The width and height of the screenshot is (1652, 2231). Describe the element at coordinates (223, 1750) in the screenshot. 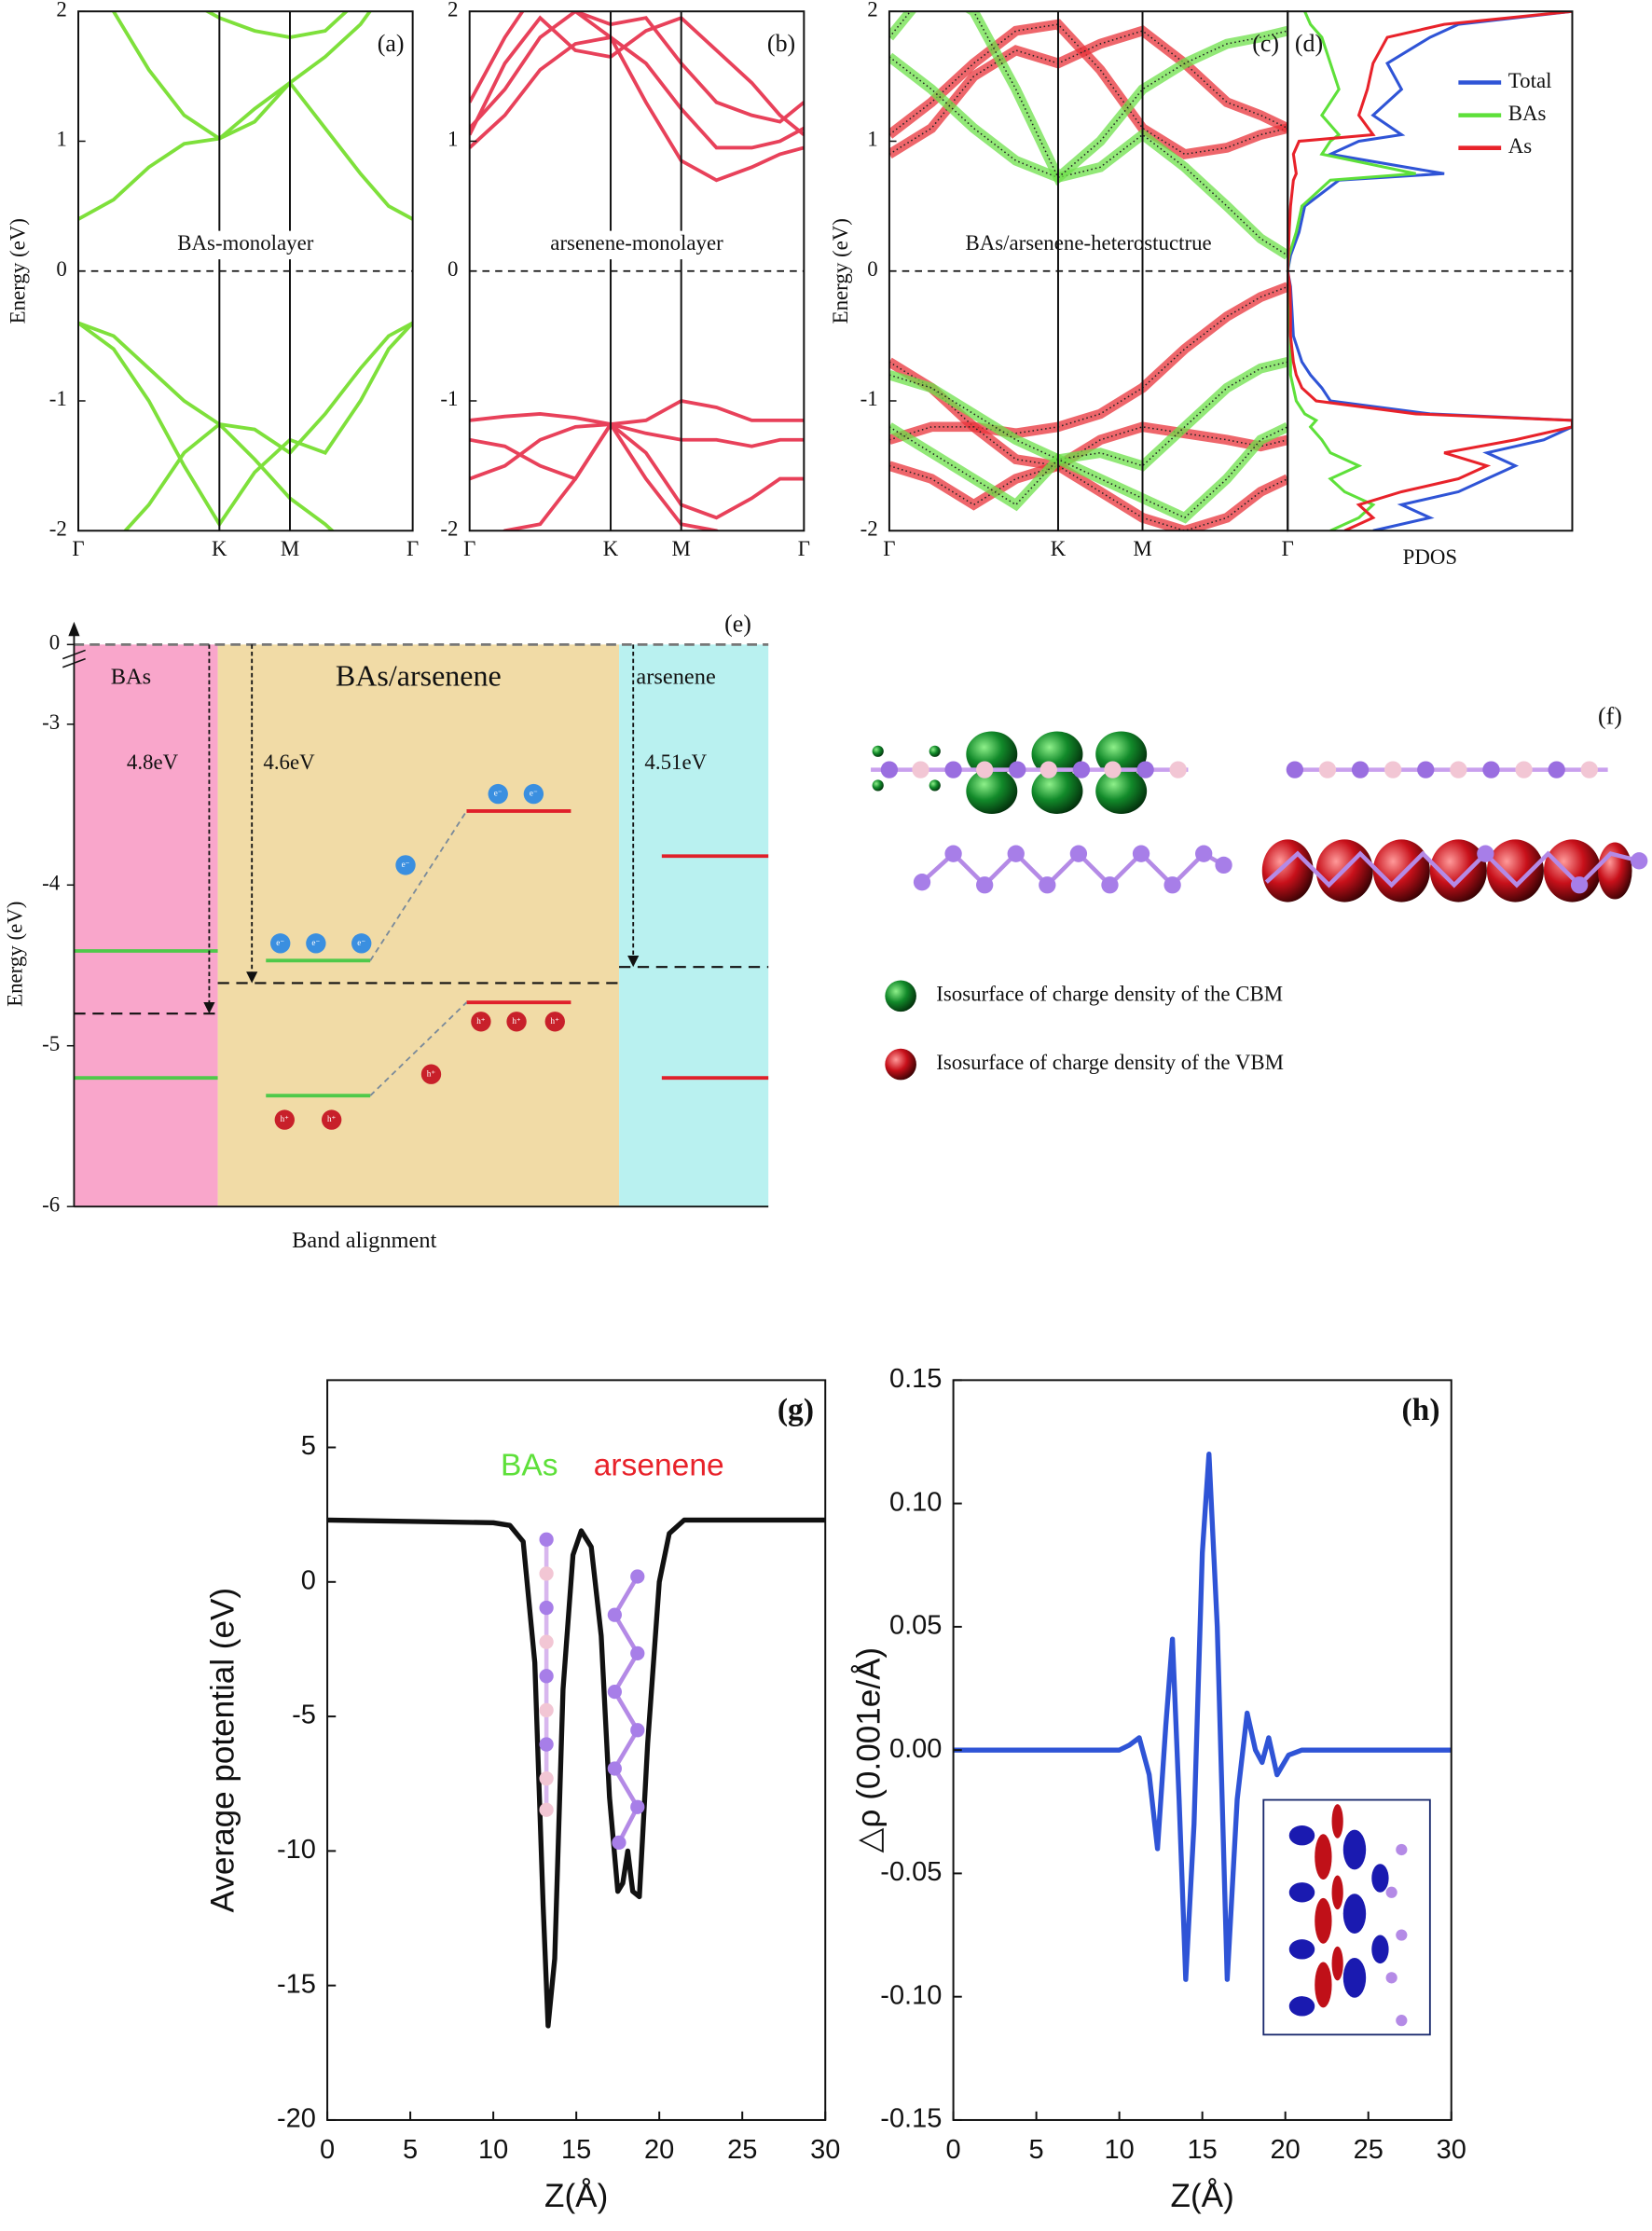

I see `y-axis-title: Average potential (eV)` at that location.